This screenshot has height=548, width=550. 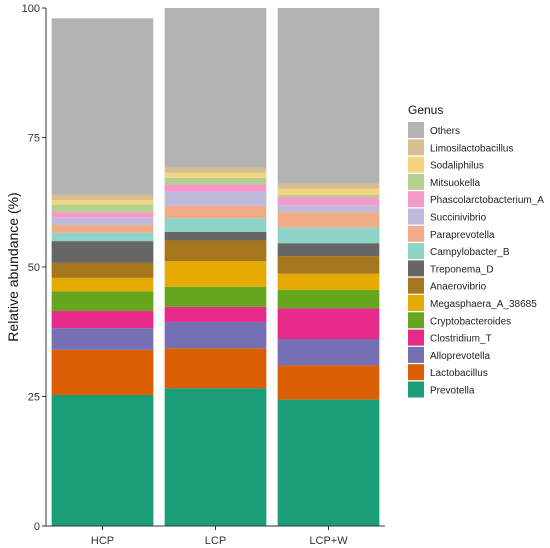 I want to click on y-tick-label: 25, so click(x=34, y=398).